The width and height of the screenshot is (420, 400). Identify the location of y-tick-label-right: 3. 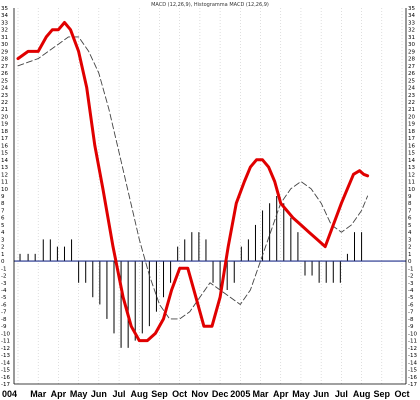
(410, 240).